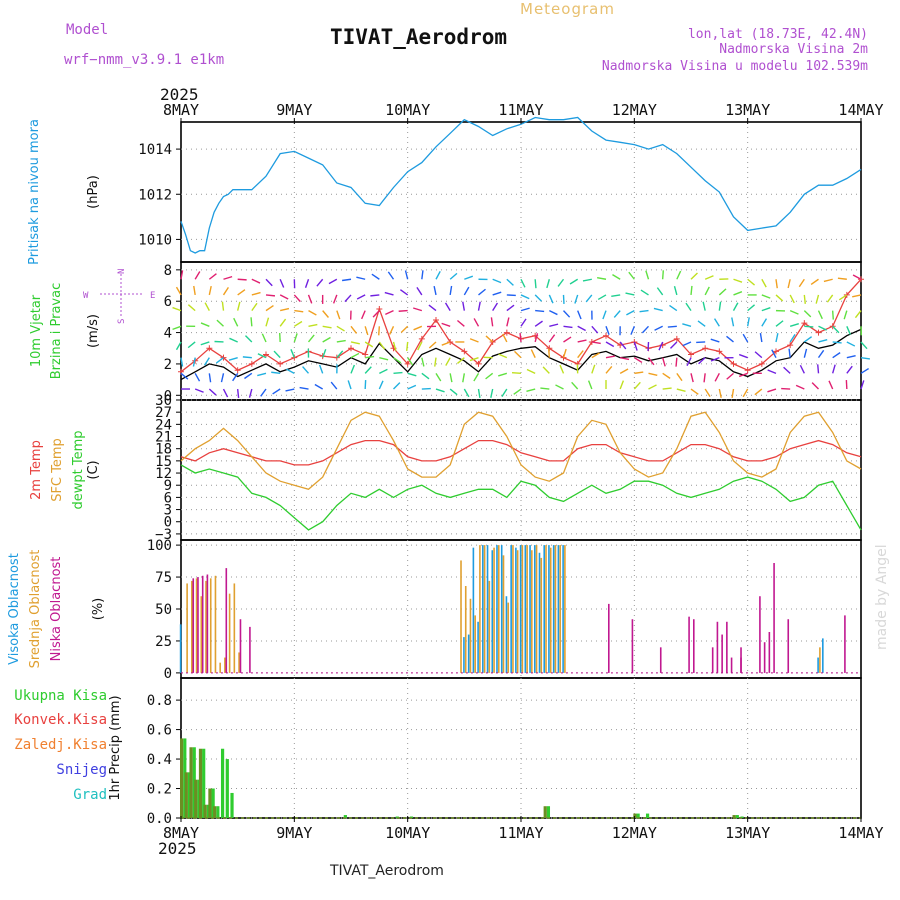 This screenshot has height=900, width=900. What do you see at coordinates (98, 609) in the screenshot?
I see `unit-label-cloud: (%)` at bounding box center [98, 609].